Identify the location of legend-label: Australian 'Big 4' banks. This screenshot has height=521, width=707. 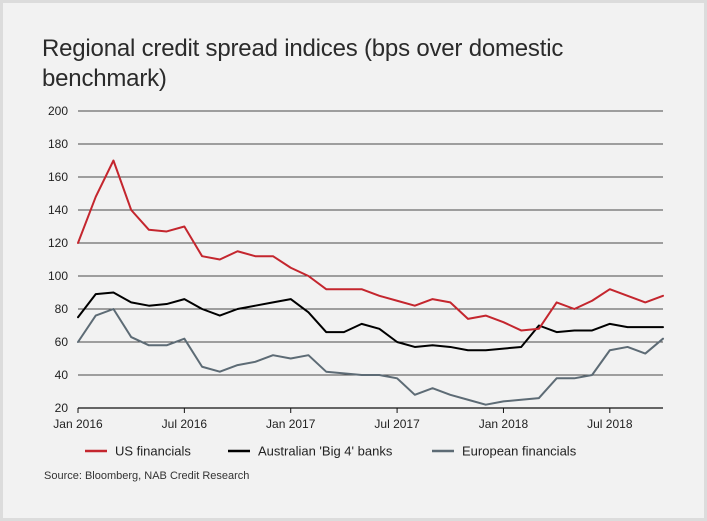
(325, 451).